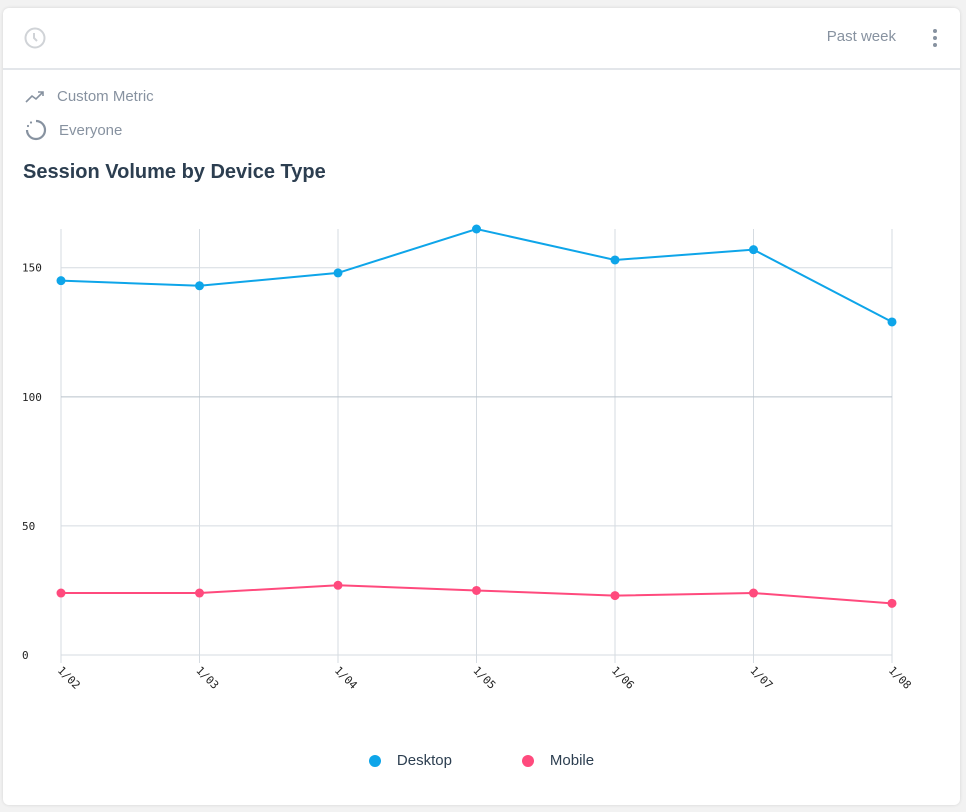 This screenshot has height=812, width=966. I want to click on y-tick-label: 0, so click(25, 655).